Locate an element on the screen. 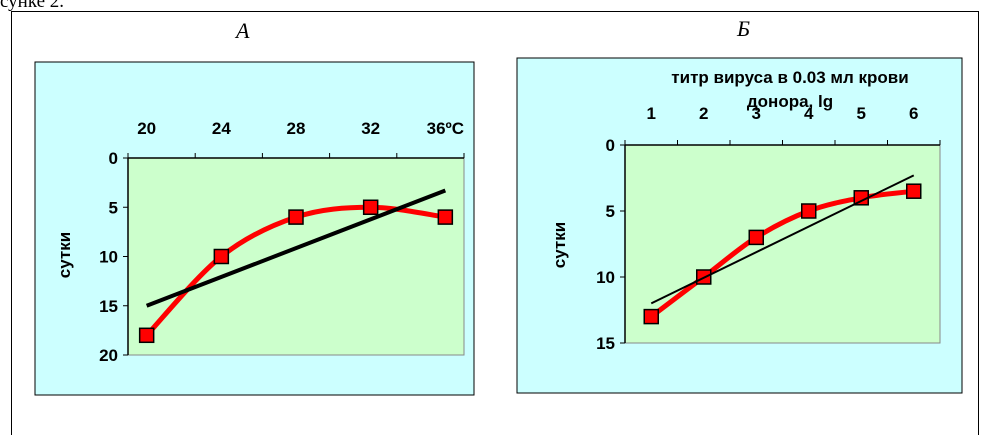  caption-fragment: сунке 2. is located at coordinates (32, 6).